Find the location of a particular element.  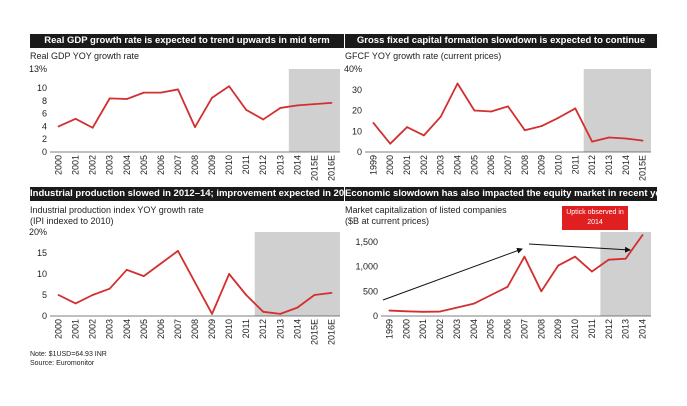

x-tick-label: 2008 is located at coordinates (195, 165).